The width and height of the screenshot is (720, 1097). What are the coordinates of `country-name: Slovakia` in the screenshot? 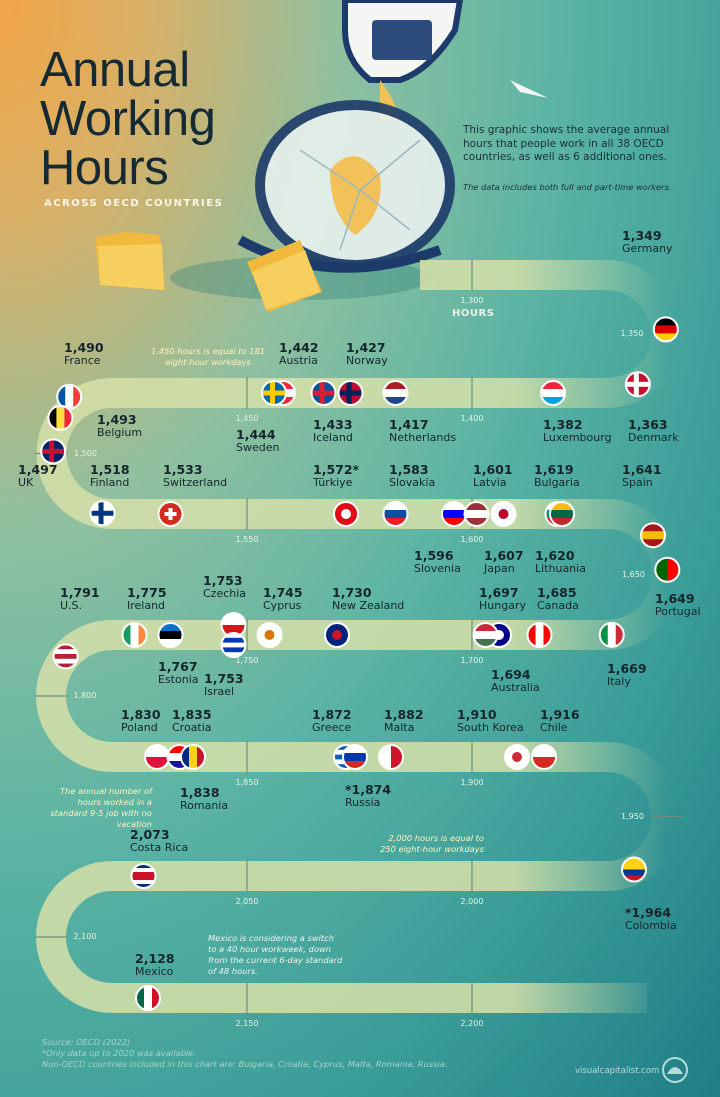 It's located at (412, 482).